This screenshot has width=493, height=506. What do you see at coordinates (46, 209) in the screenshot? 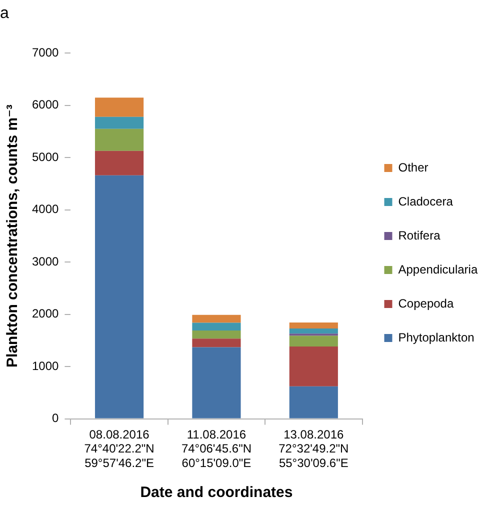
I see `y-tick-label: 4000` at bounding box center [46, 209].